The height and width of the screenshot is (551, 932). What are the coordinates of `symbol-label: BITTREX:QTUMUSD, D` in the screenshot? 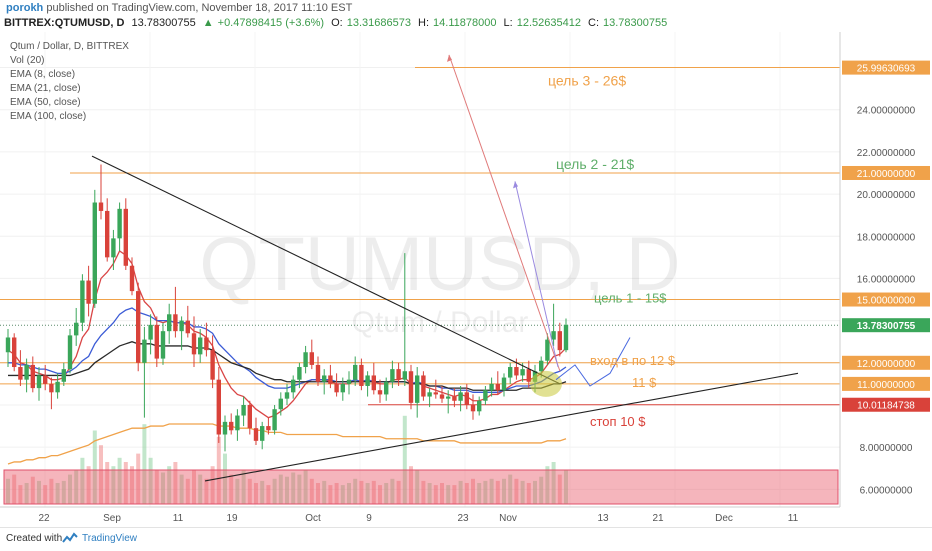 It's located at (64, 23).